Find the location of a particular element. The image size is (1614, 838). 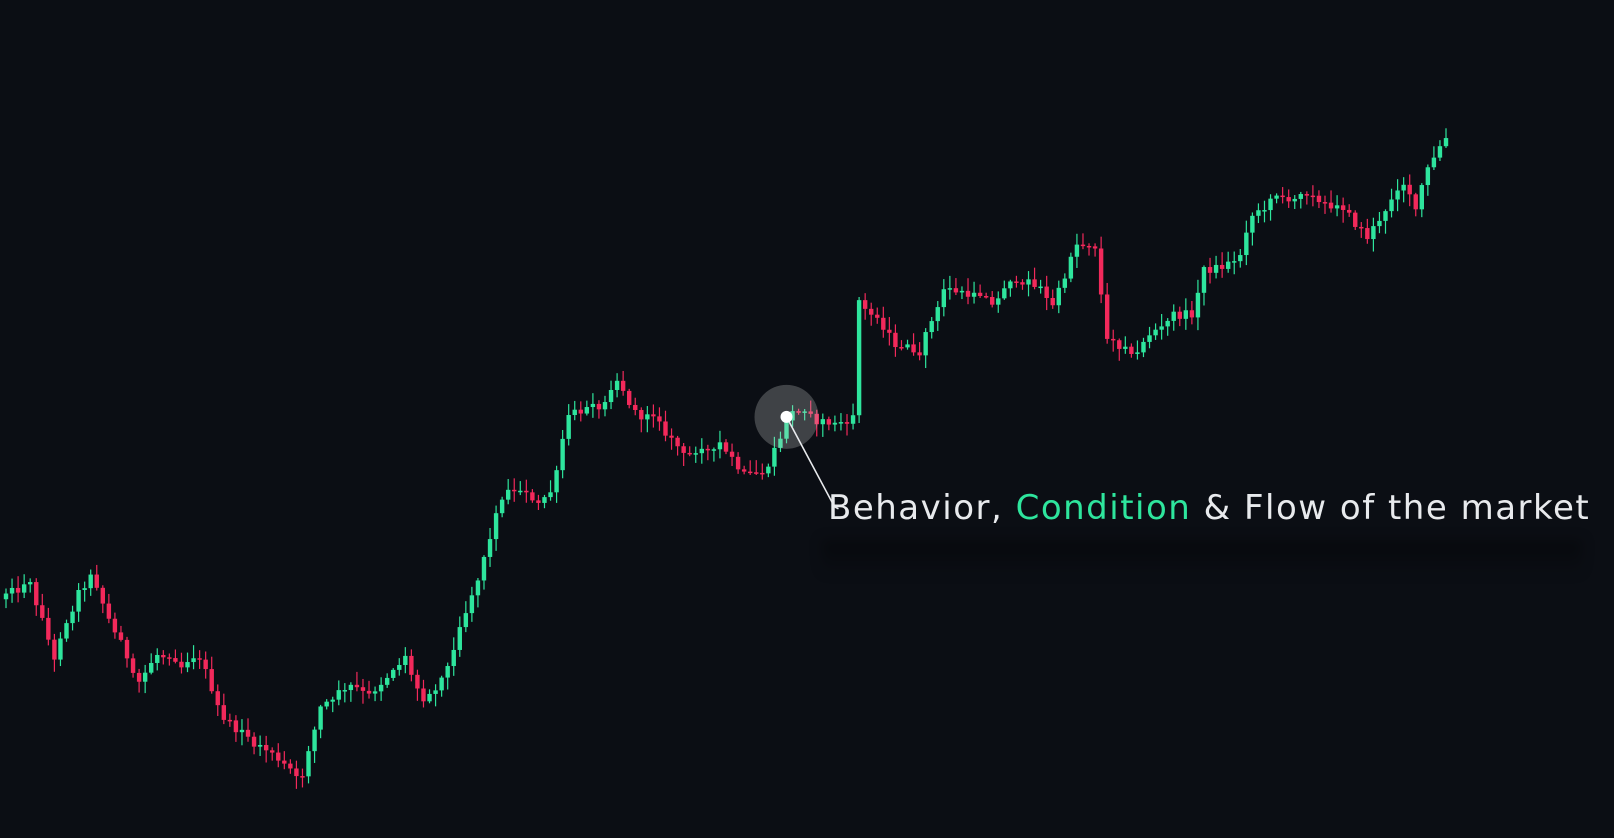

annotation-pointer is located at coordinates (796, 447).